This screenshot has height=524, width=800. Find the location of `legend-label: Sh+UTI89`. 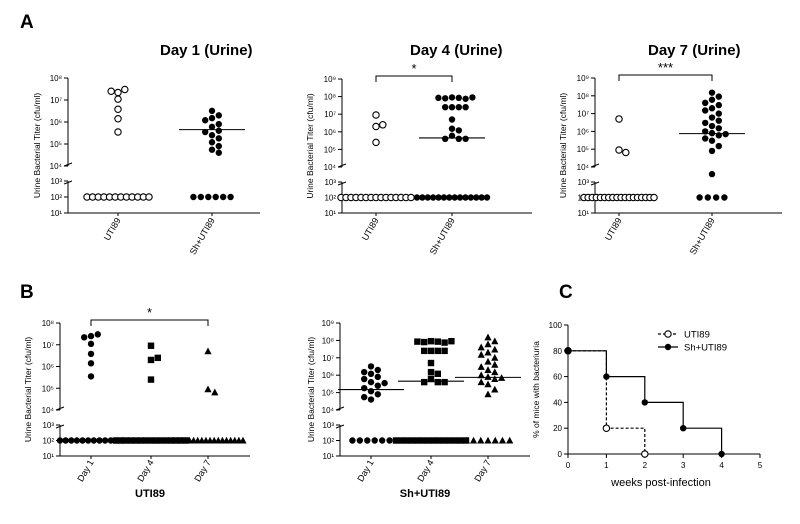

legend-label: Sh+UTI89 is located at coordinates (705, 348).